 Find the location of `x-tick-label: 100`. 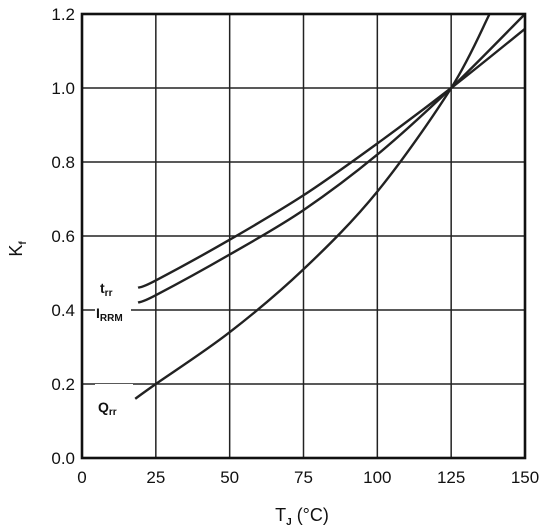

x-tick-label: 100 is located at coordinates (377, 477).